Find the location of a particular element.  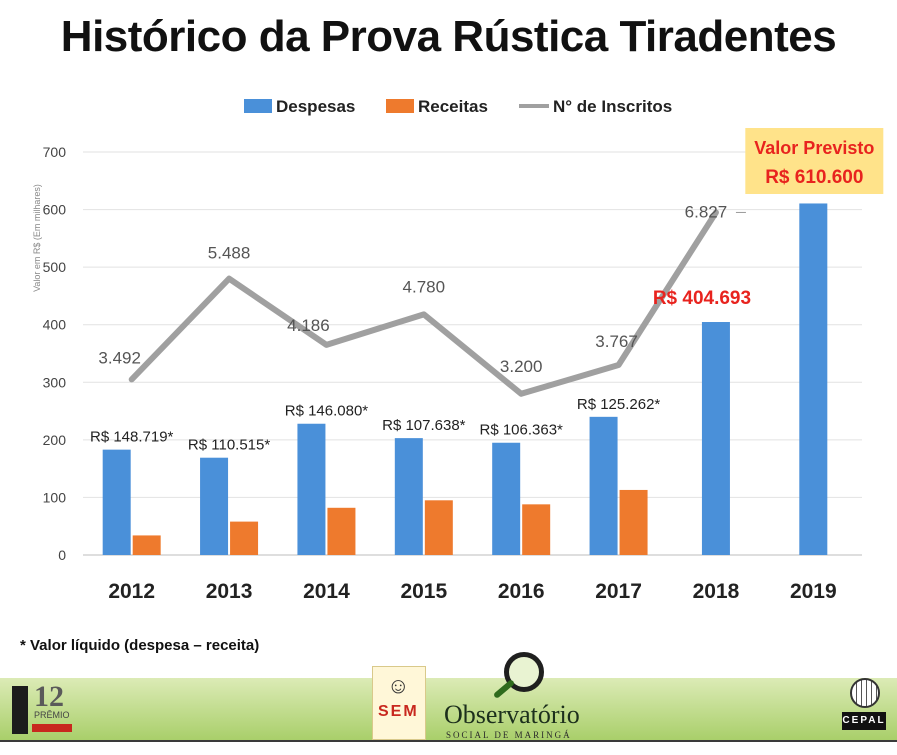

y-tick-label: 200 is located at coordinates (55, 440).